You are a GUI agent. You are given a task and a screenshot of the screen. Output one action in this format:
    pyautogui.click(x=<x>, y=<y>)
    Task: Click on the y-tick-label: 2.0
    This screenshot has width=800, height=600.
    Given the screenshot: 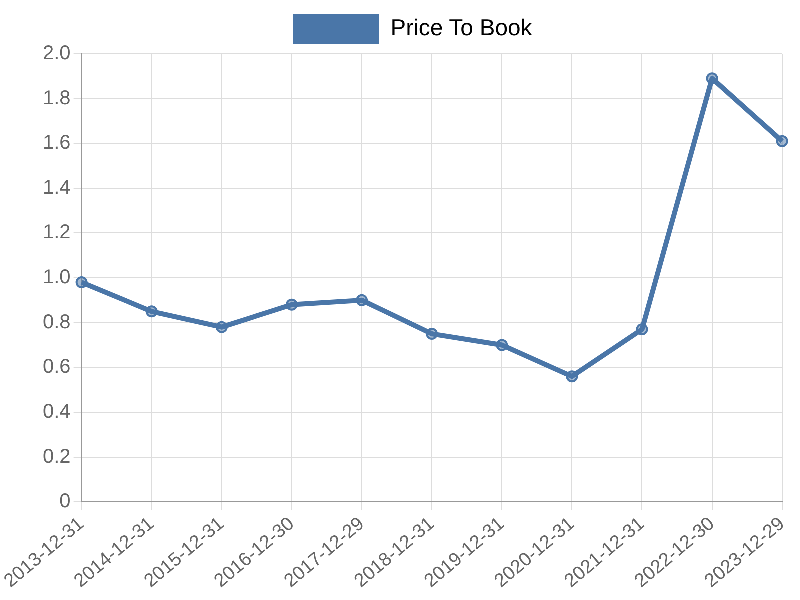 What is the action you would take?
    pyautogui.click(x=56, y=53)
    